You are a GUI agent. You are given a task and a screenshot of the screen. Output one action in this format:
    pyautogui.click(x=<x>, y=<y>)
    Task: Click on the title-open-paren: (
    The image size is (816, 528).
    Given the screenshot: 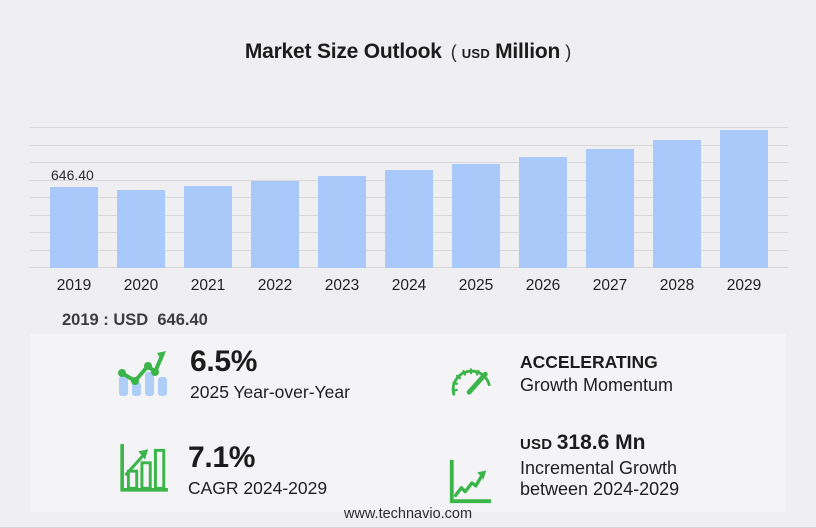 What is the action you would take?
    pyautogui.click(x=453, y=52)
    